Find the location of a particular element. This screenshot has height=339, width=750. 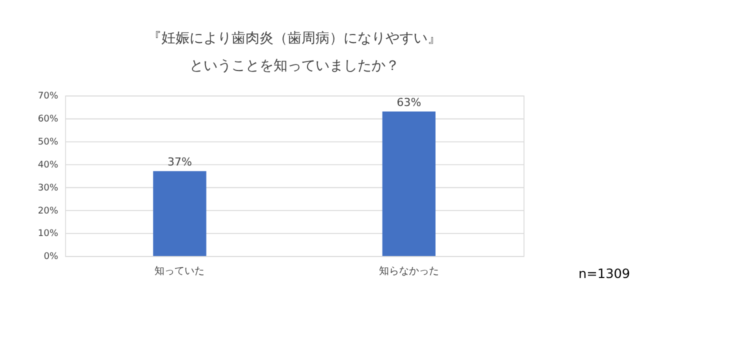

text: n=1309 is located at coordinates (604, 274).